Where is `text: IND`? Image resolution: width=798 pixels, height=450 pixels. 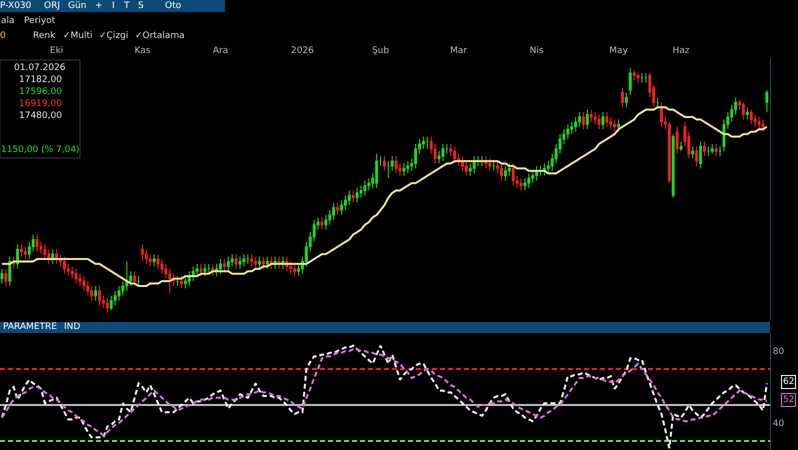
text: IND is located at coordinates (72, 327).